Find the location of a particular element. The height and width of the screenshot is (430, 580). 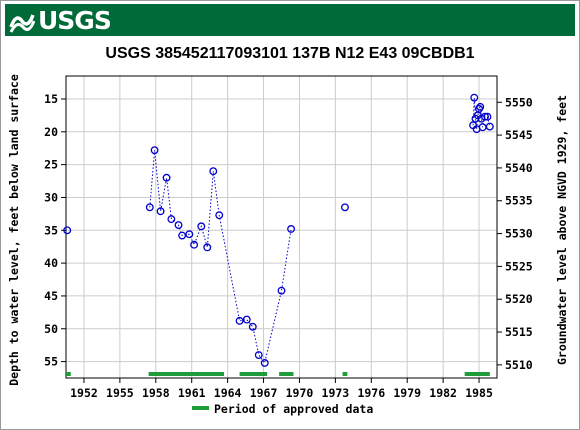

y-right-tick-label: 5545 is located at coordinates (519, 135).